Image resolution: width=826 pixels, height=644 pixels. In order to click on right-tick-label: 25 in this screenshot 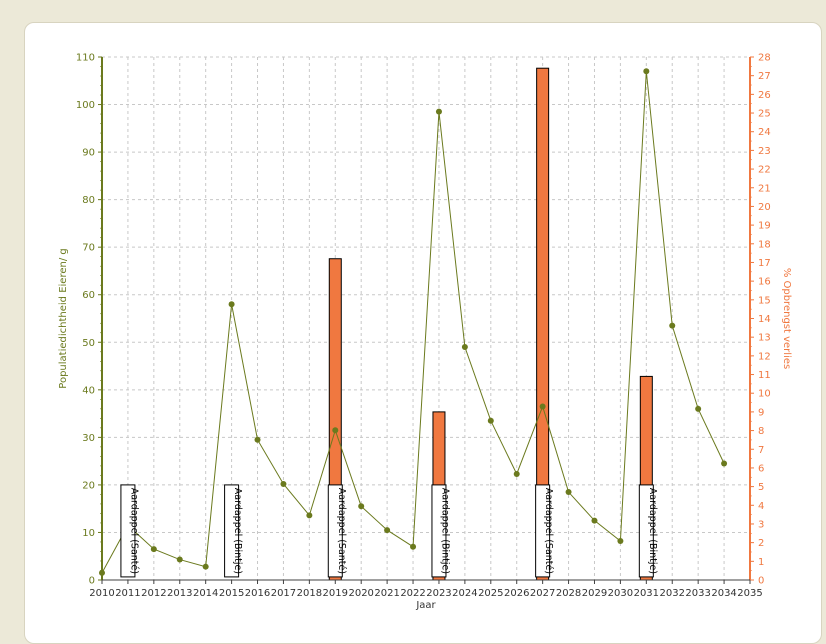, I will do `click(764, 114)`.